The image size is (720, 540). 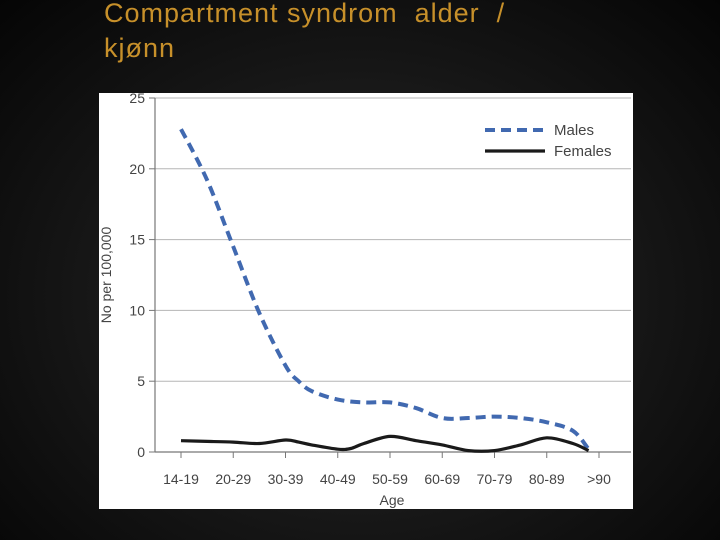 I want to click on y-tick-label: 5, so click(x=141, y=381).